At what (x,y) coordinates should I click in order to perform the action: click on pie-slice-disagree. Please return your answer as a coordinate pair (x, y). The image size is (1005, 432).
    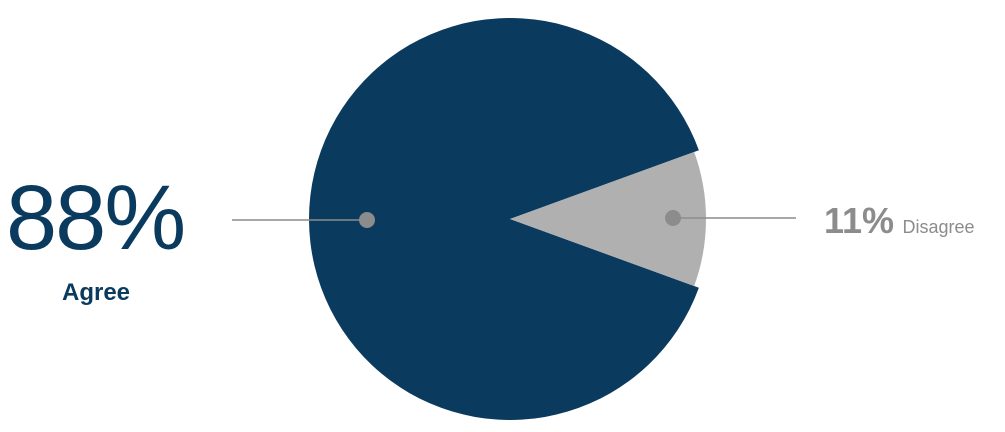
    Looking at the image, I should click on (608, 219).